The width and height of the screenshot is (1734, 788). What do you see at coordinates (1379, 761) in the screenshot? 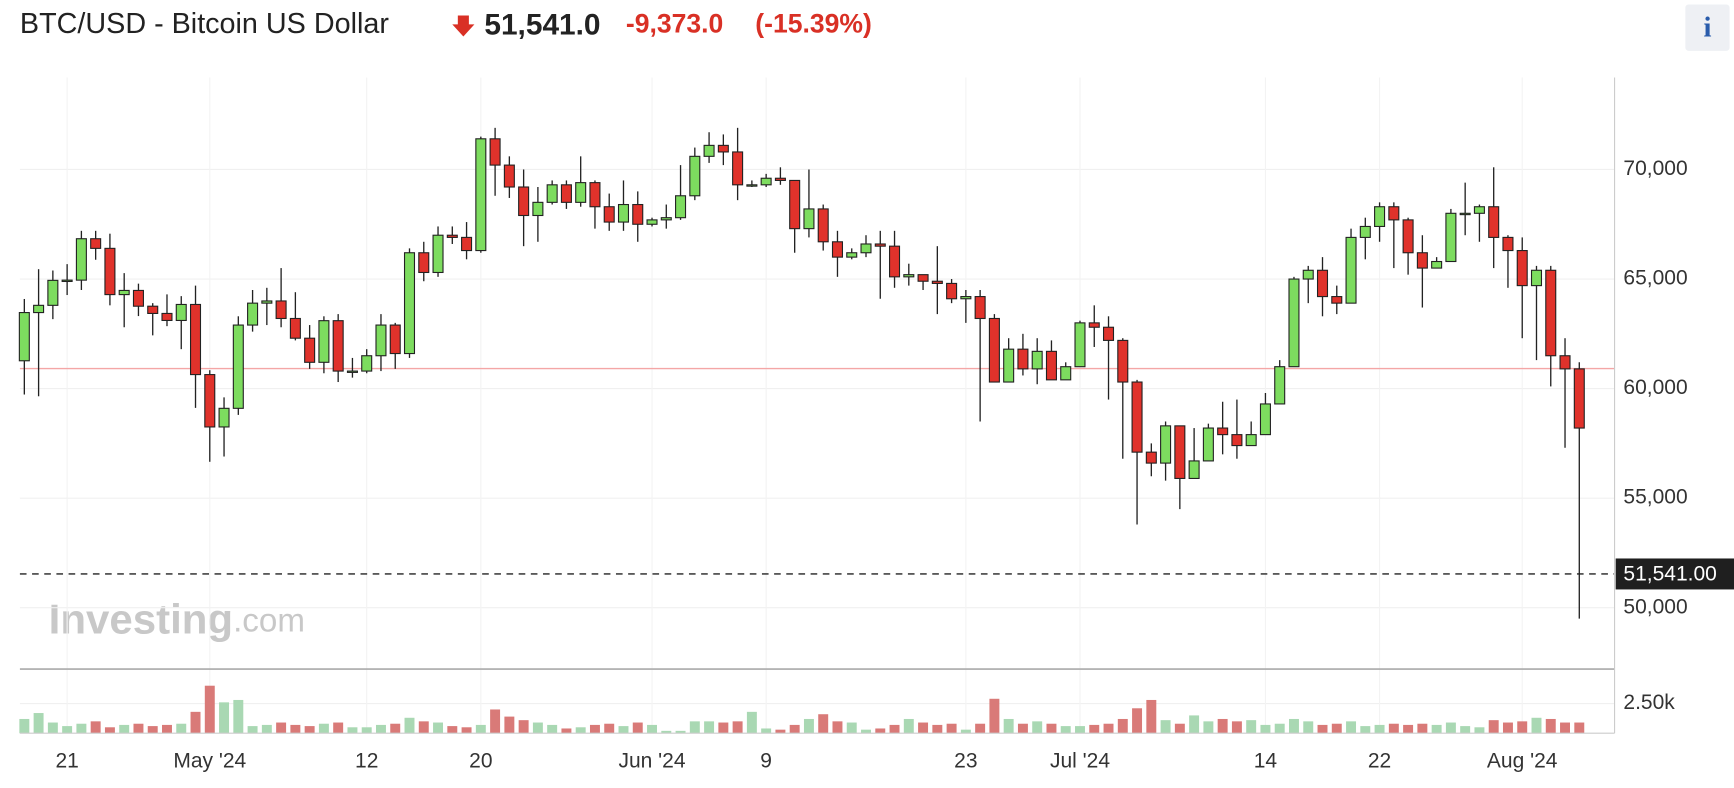
I see `x-tick-label: 22` at bounding box center [1379, 761].